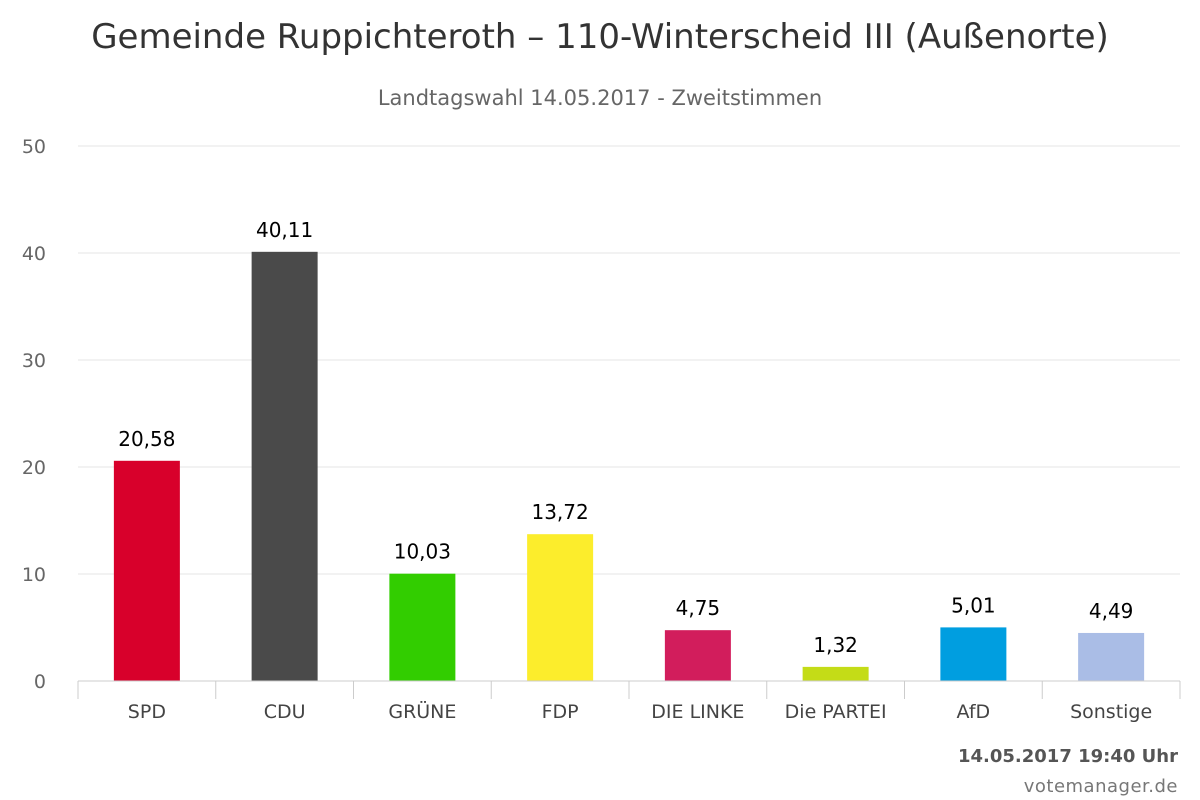  Describe the element at coordinates (835, 645) in the screenshot. I see `data-label: 1,32` at that location.